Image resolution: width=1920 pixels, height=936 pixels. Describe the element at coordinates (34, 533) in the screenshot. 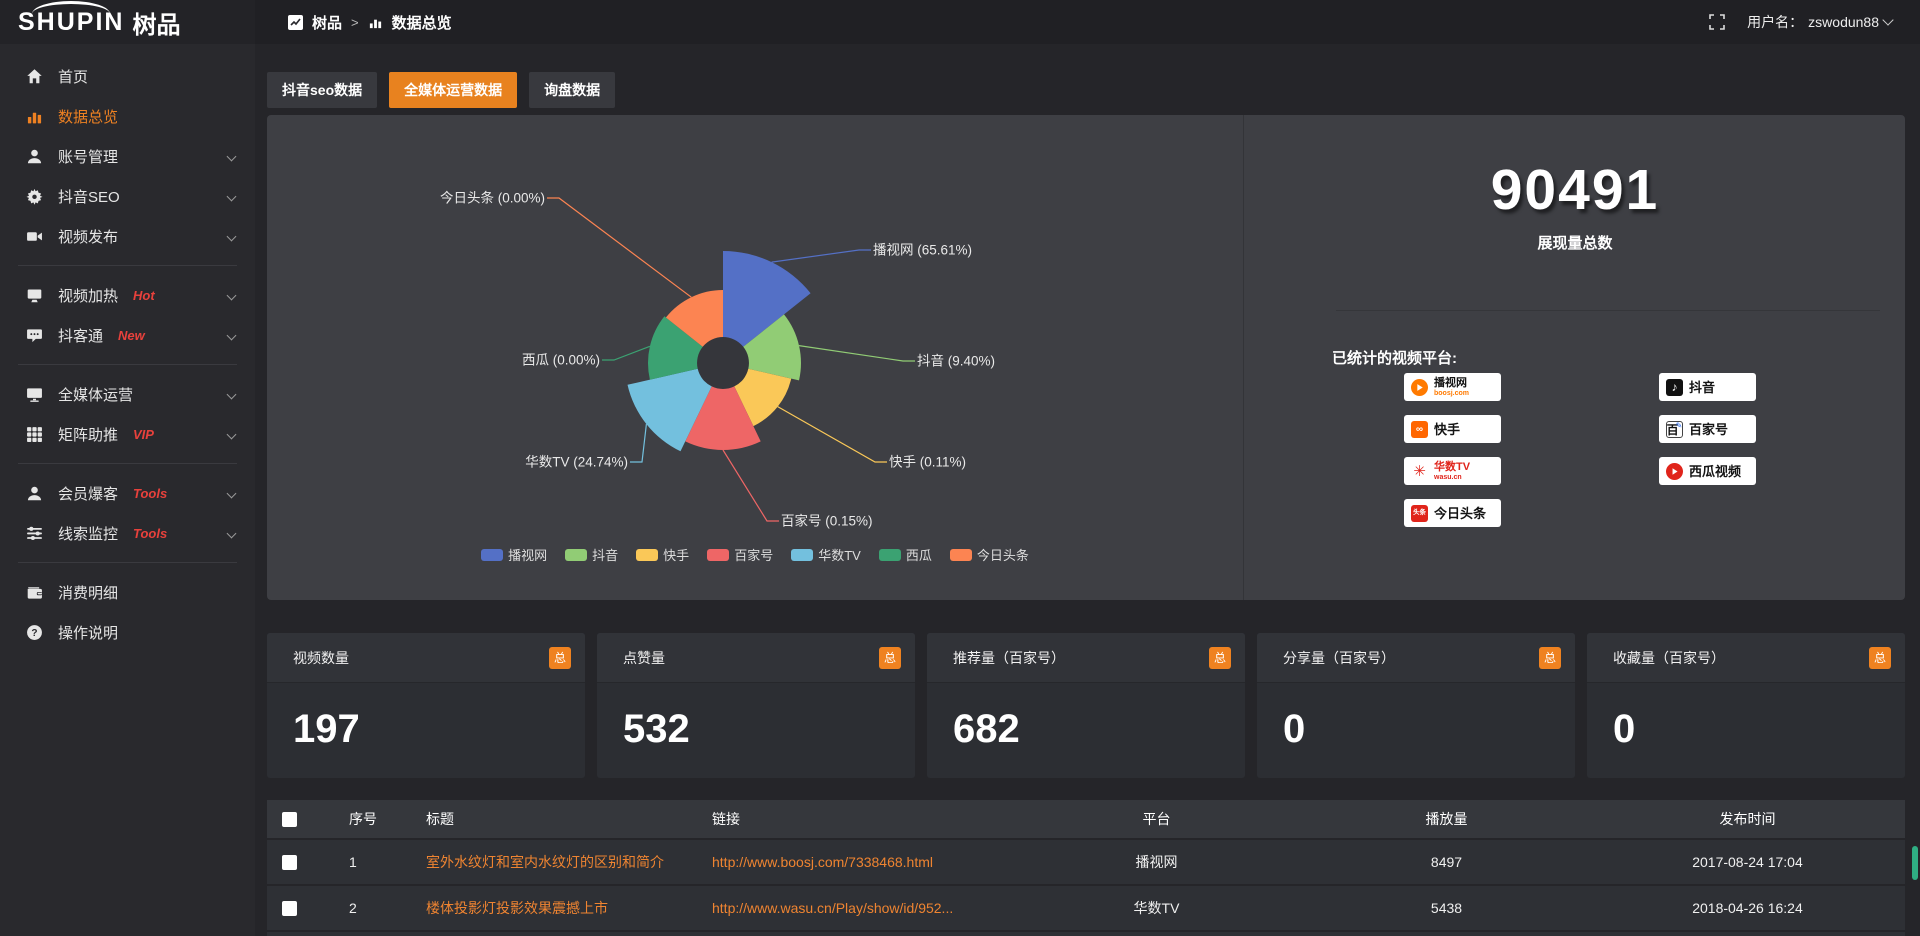

I see `sliders-icon` at that location.